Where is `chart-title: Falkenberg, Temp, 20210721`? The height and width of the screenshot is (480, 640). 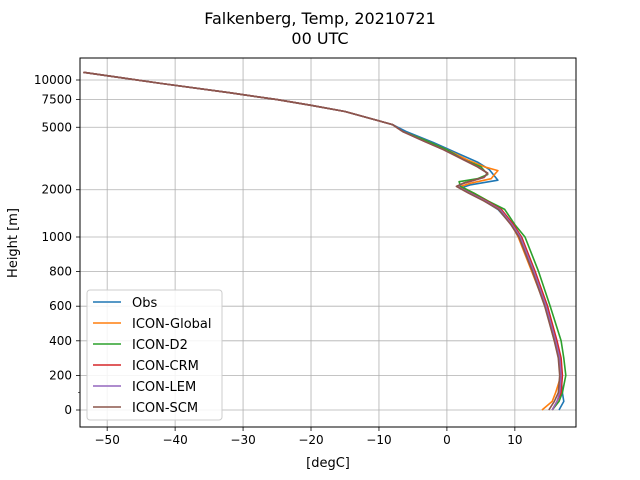
chart-title: Falkenberg, Temp, 20210721 is located at coordinates (320, 18).